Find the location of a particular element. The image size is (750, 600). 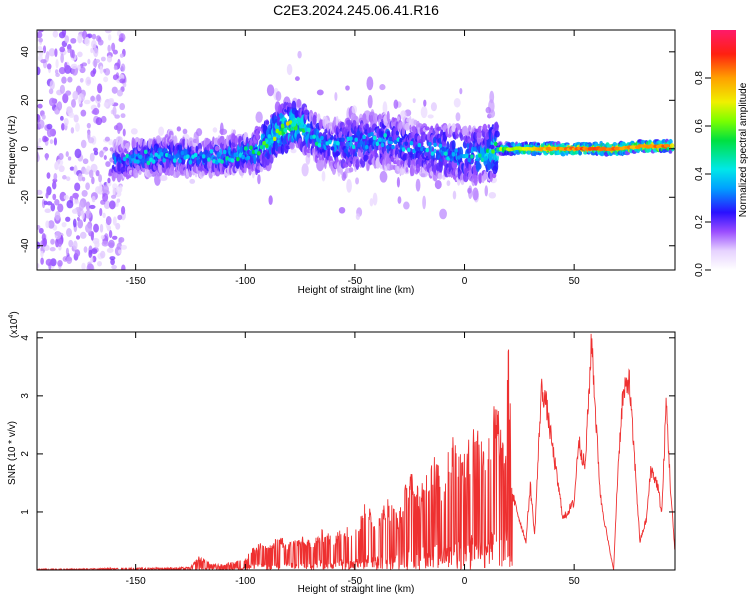

spectrogram-x-axis-label: Height of straight line (km) is located at coordinates (356, 290).